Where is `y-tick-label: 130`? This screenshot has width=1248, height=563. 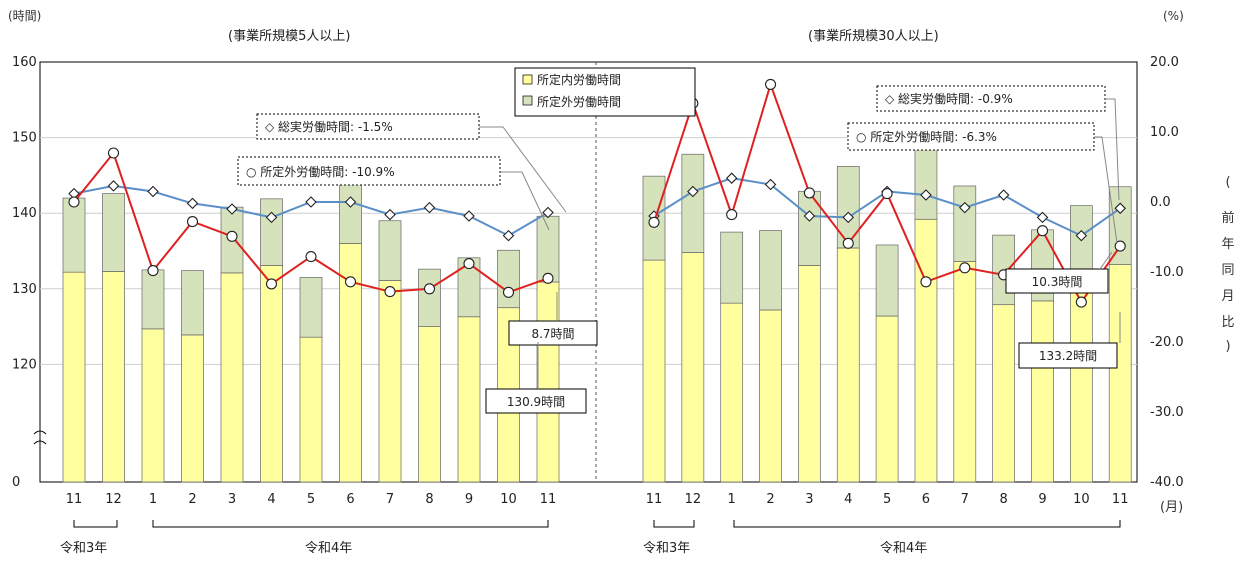
y-tick-label: 130 is located at coordinates (24, 289).